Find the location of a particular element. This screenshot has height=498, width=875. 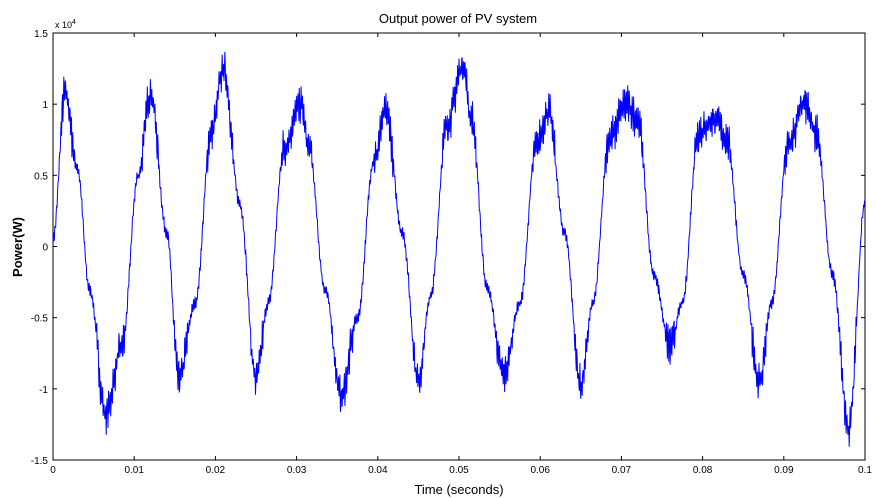

x-tick-label: 0.03 is located at coordinates (297, 470).